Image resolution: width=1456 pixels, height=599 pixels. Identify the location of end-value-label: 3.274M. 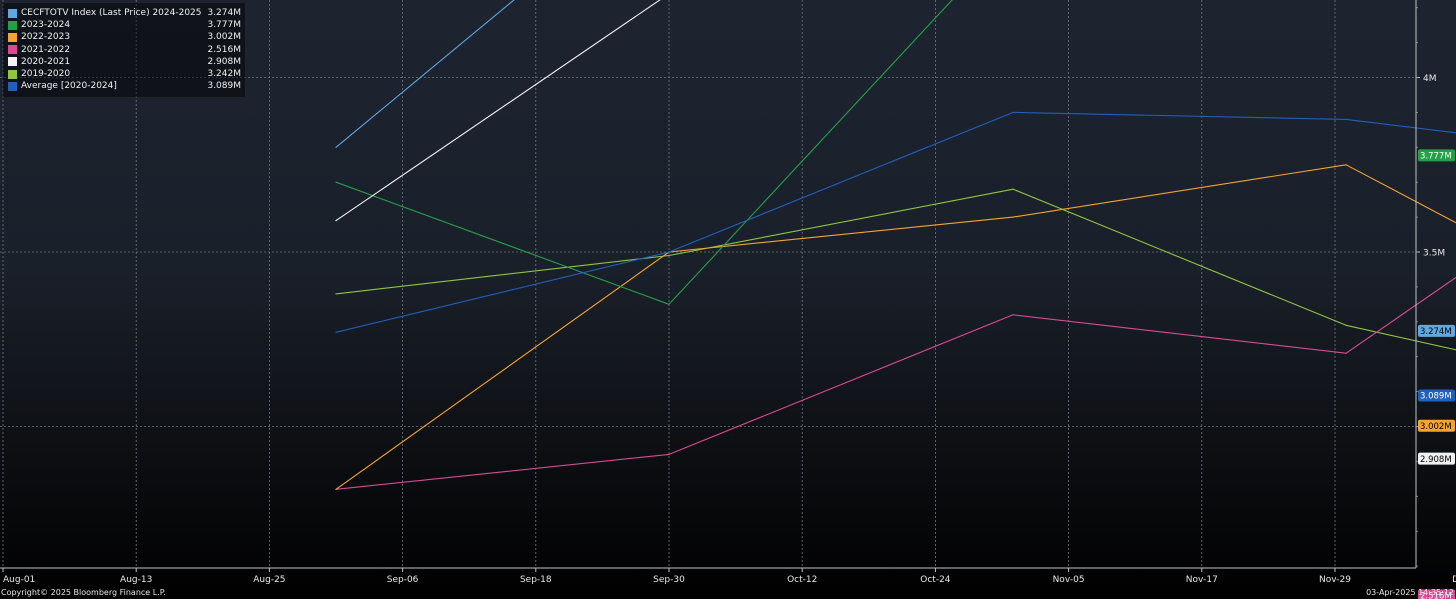
(1436, 330).